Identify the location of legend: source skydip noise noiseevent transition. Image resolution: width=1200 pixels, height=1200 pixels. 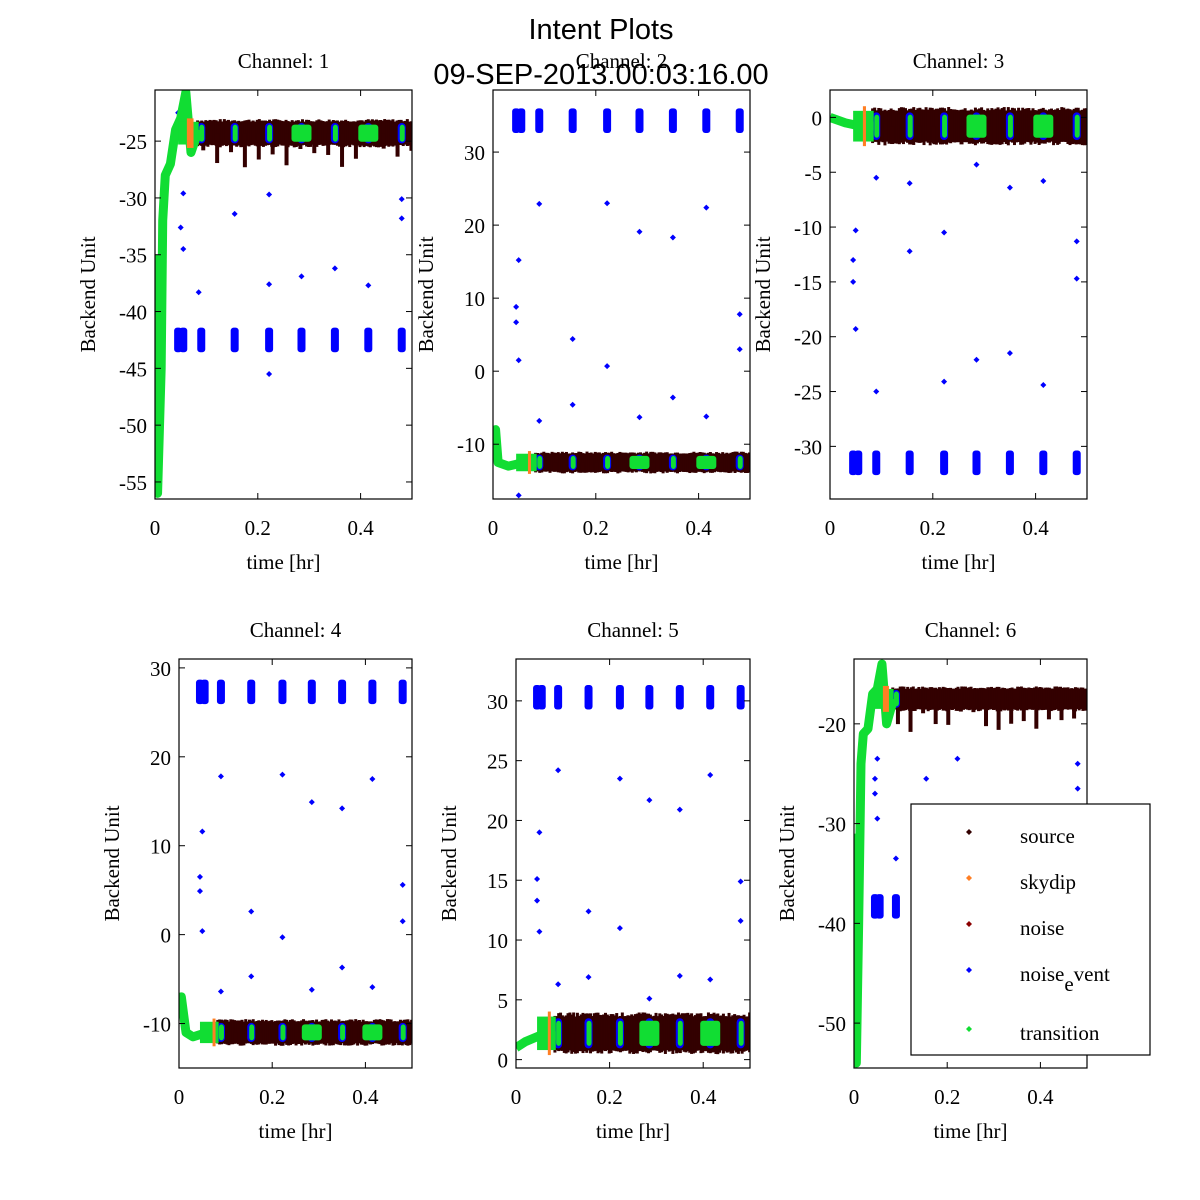
(1030, 929).